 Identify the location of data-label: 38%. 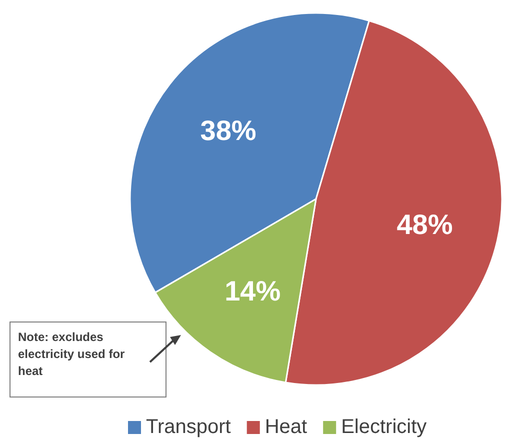
(228, 130).